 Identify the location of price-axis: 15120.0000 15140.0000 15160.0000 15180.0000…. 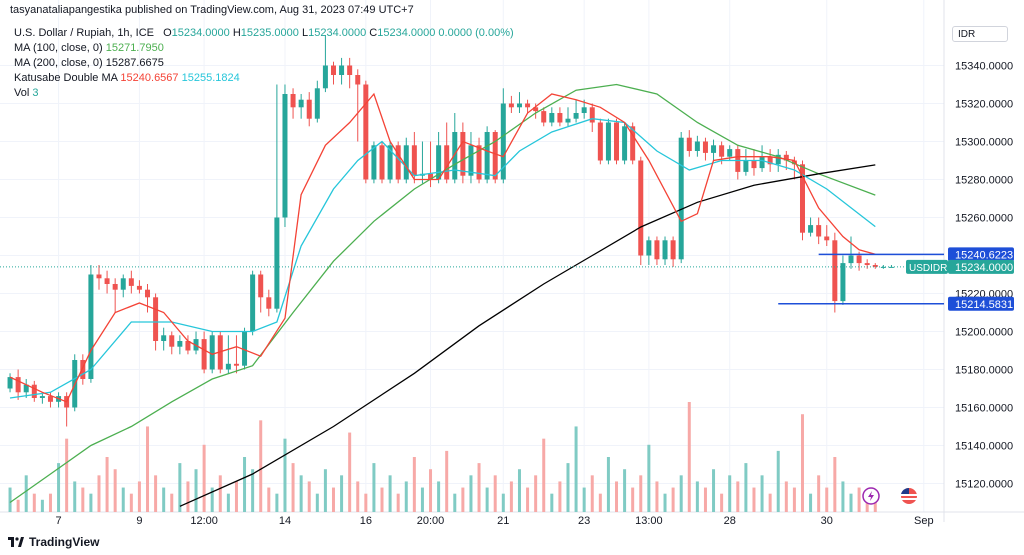
(960, 276).